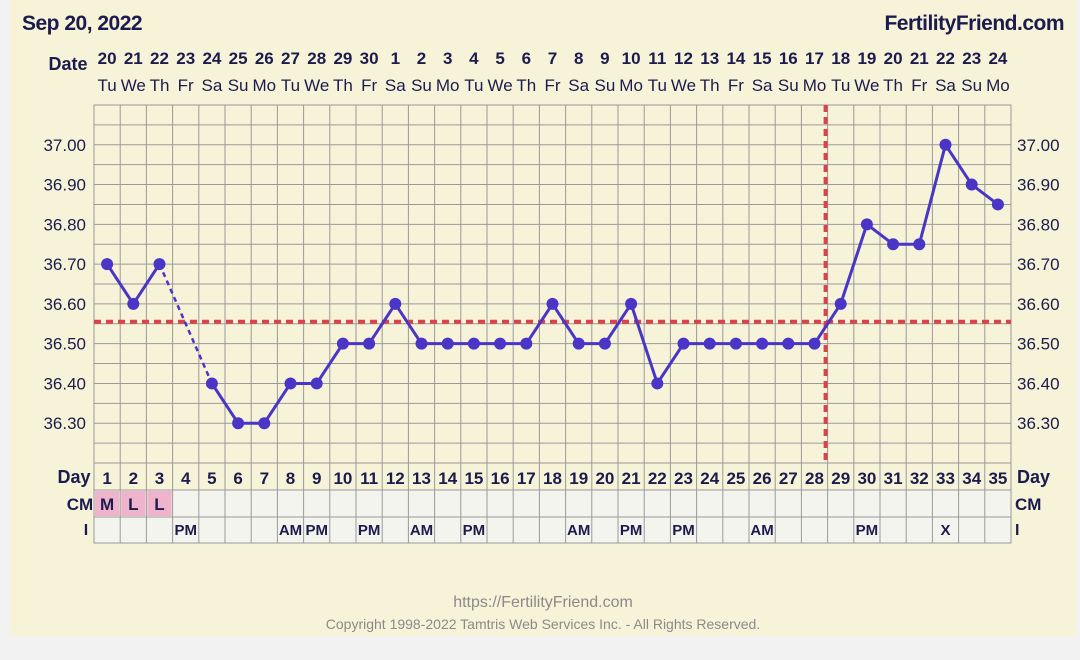  I want to click on cycle-day-label: 30, so click(866, 478).